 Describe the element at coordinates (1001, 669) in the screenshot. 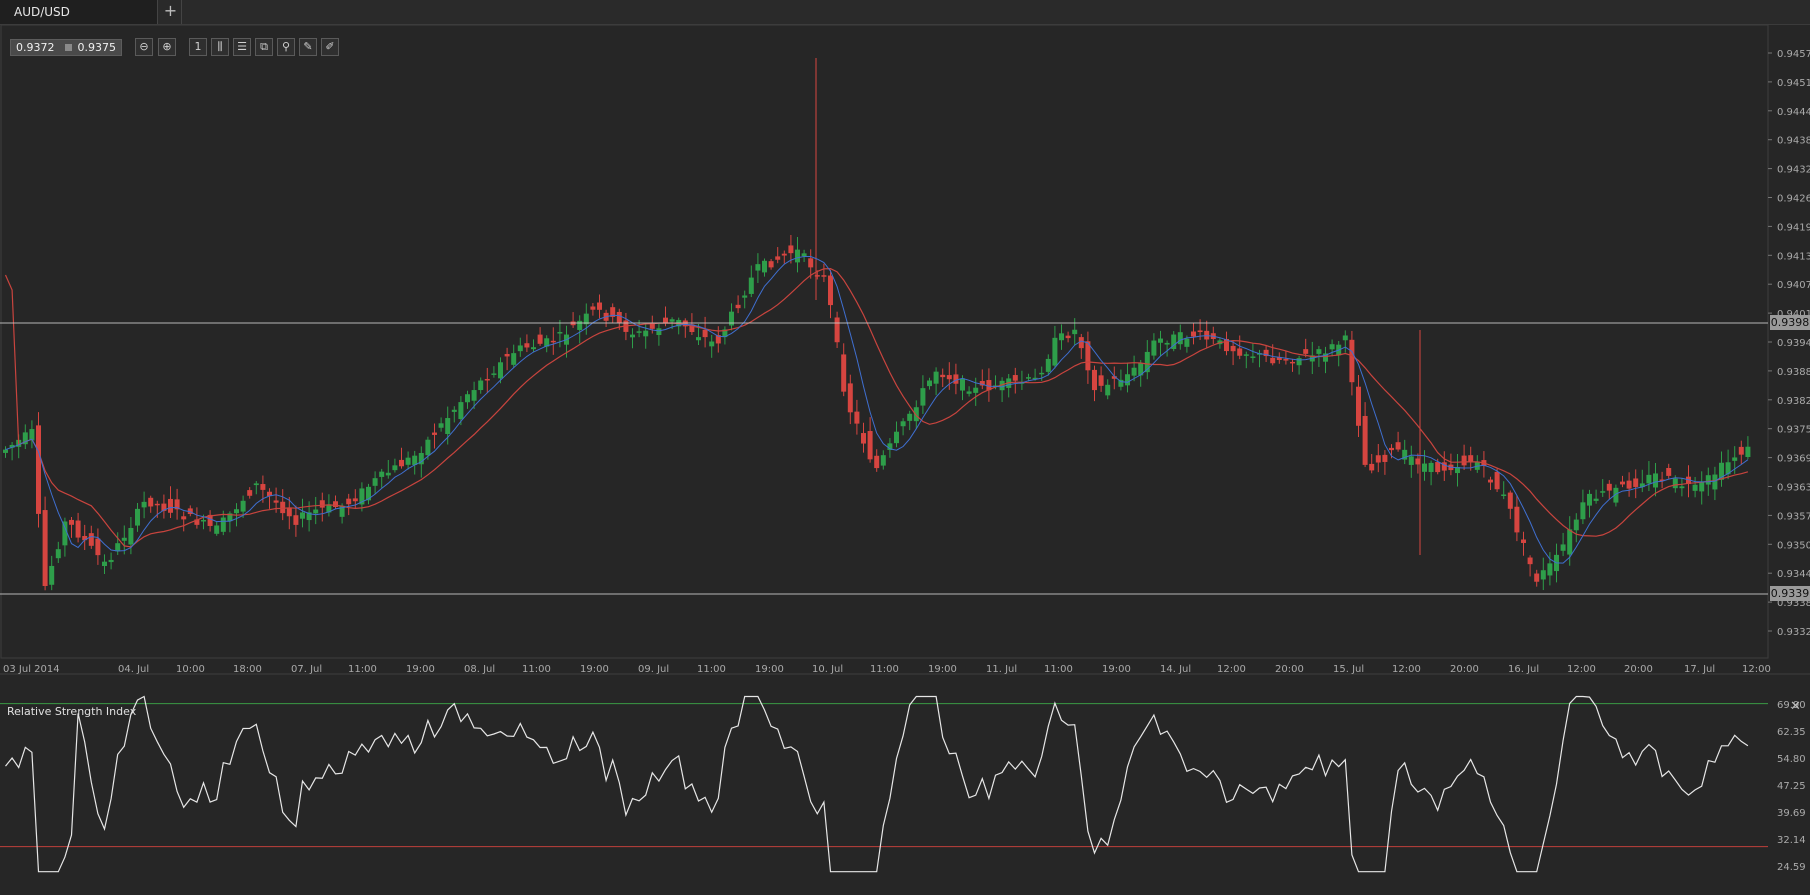

I see `time-axis-label: 11. Jul` at that location.